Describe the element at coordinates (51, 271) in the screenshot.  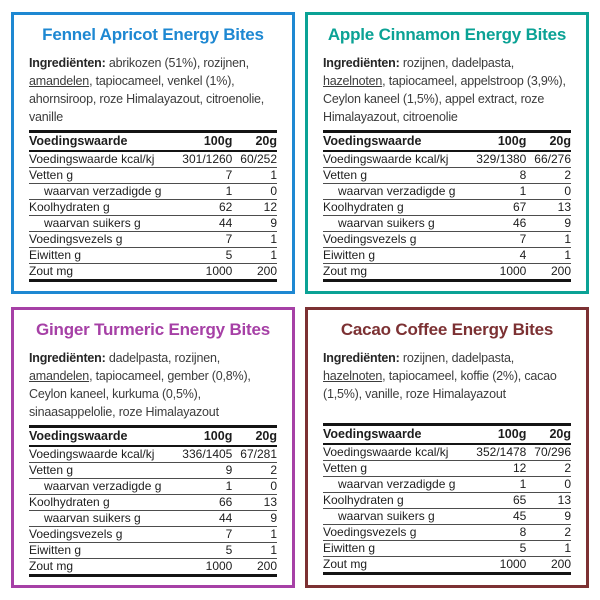
I see `row-label: Zout mg` at that location.